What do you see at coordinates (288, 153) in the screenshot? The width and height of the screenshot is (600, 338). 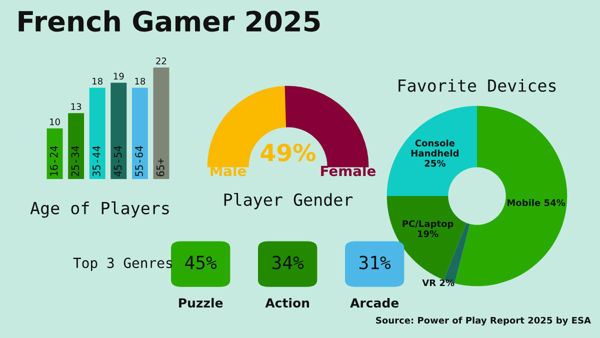 I see `data-label: 49%` at bounding box center [288, 153].